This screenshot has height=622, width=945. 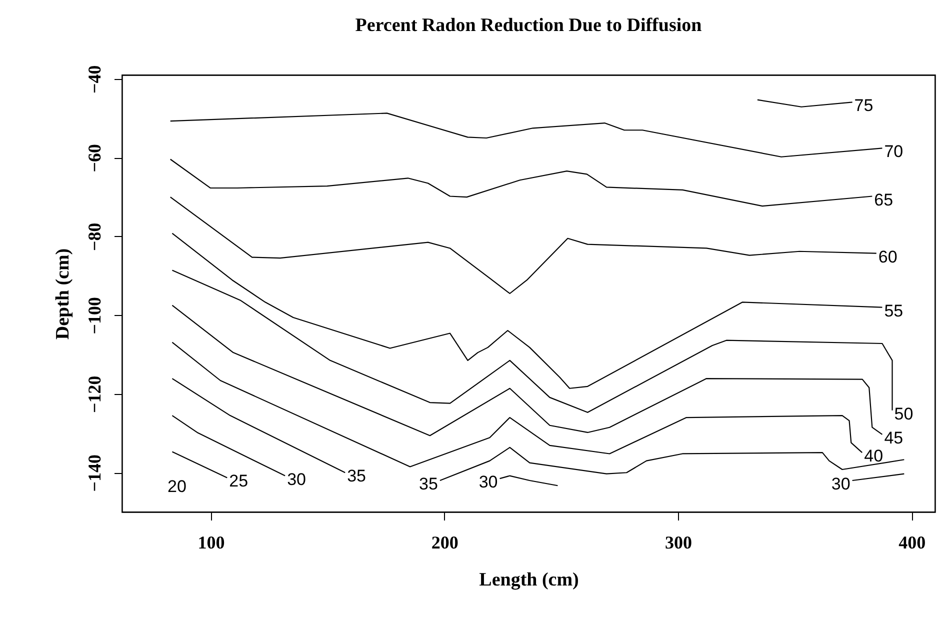 I want to click on y-tick-label: −60, so click(x=94, y=158).